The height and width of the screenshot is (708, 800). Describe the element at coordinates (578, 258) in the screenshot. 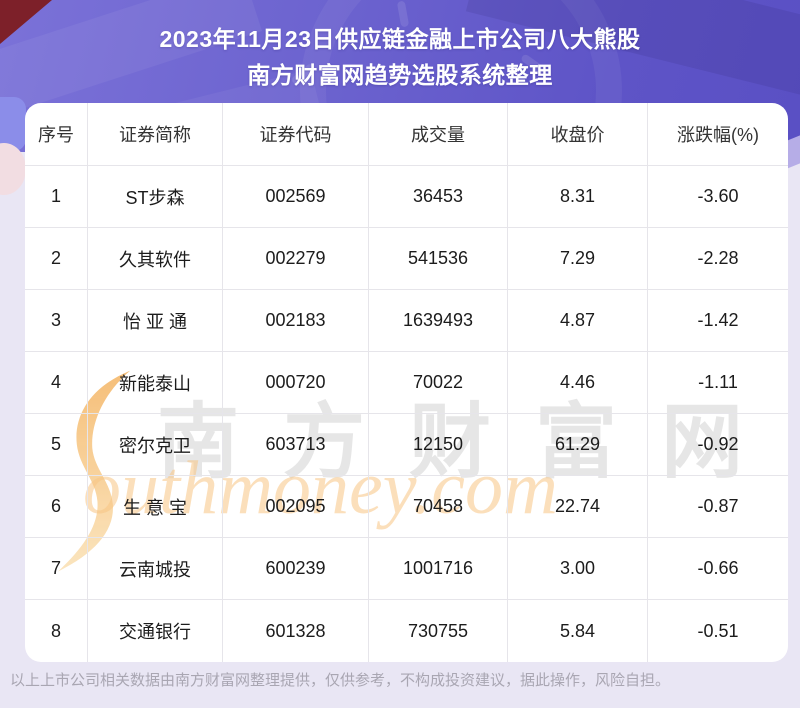

I see `table-cell: 7.29` at that location.